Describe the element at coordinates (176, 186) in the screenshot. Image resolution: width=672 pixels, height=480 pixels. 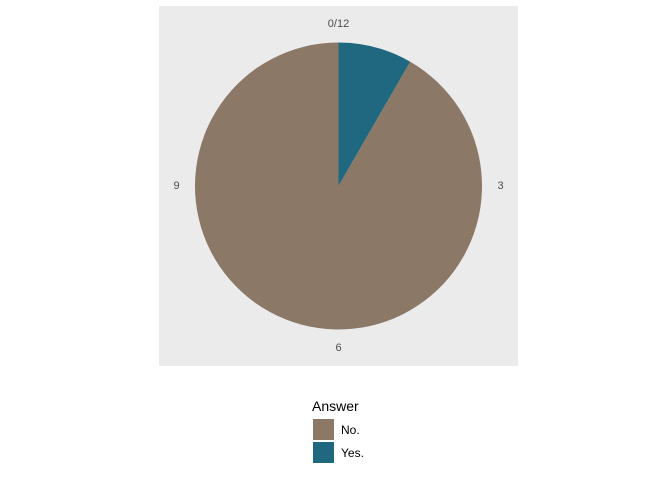
I see `tick-label: 9` at that location.